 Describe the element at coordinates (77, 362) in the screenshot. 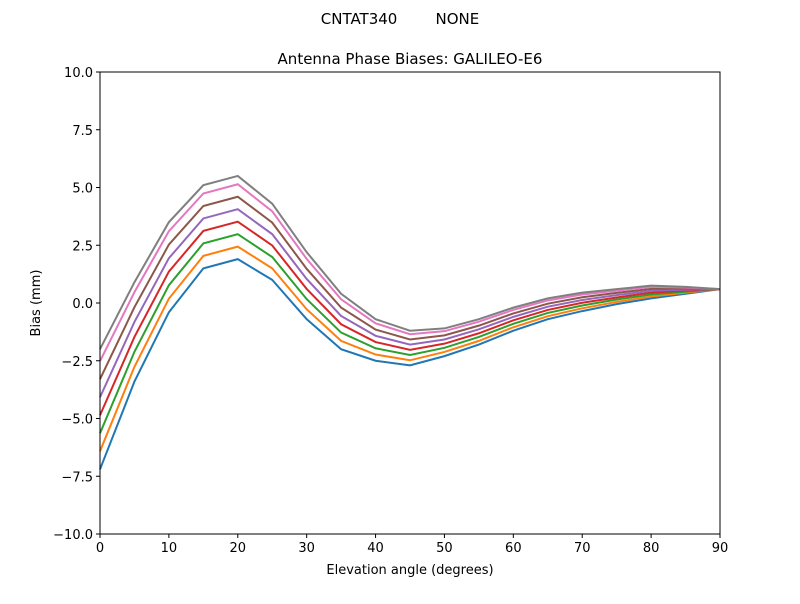

I see `y-tick-label: −2.5` at that location.